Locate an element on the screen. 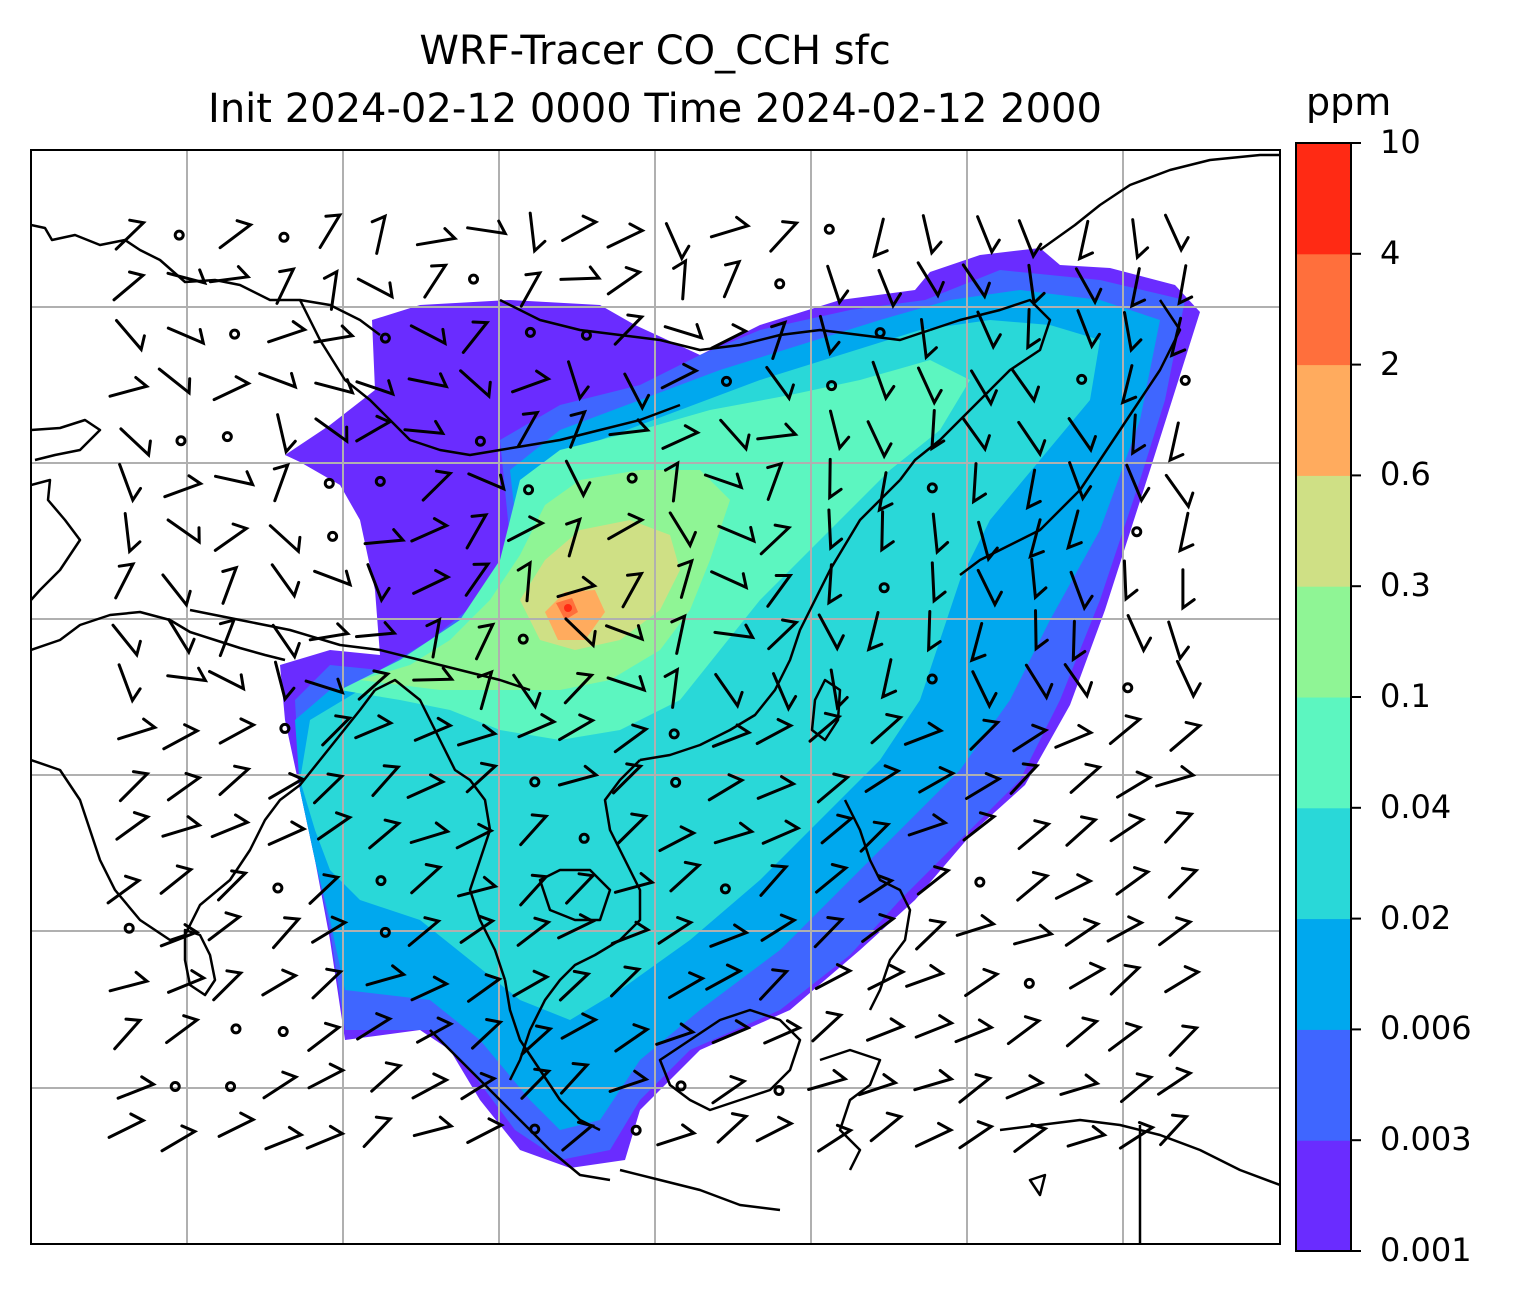  coastline-china-east is located at coordinates (770, 620).